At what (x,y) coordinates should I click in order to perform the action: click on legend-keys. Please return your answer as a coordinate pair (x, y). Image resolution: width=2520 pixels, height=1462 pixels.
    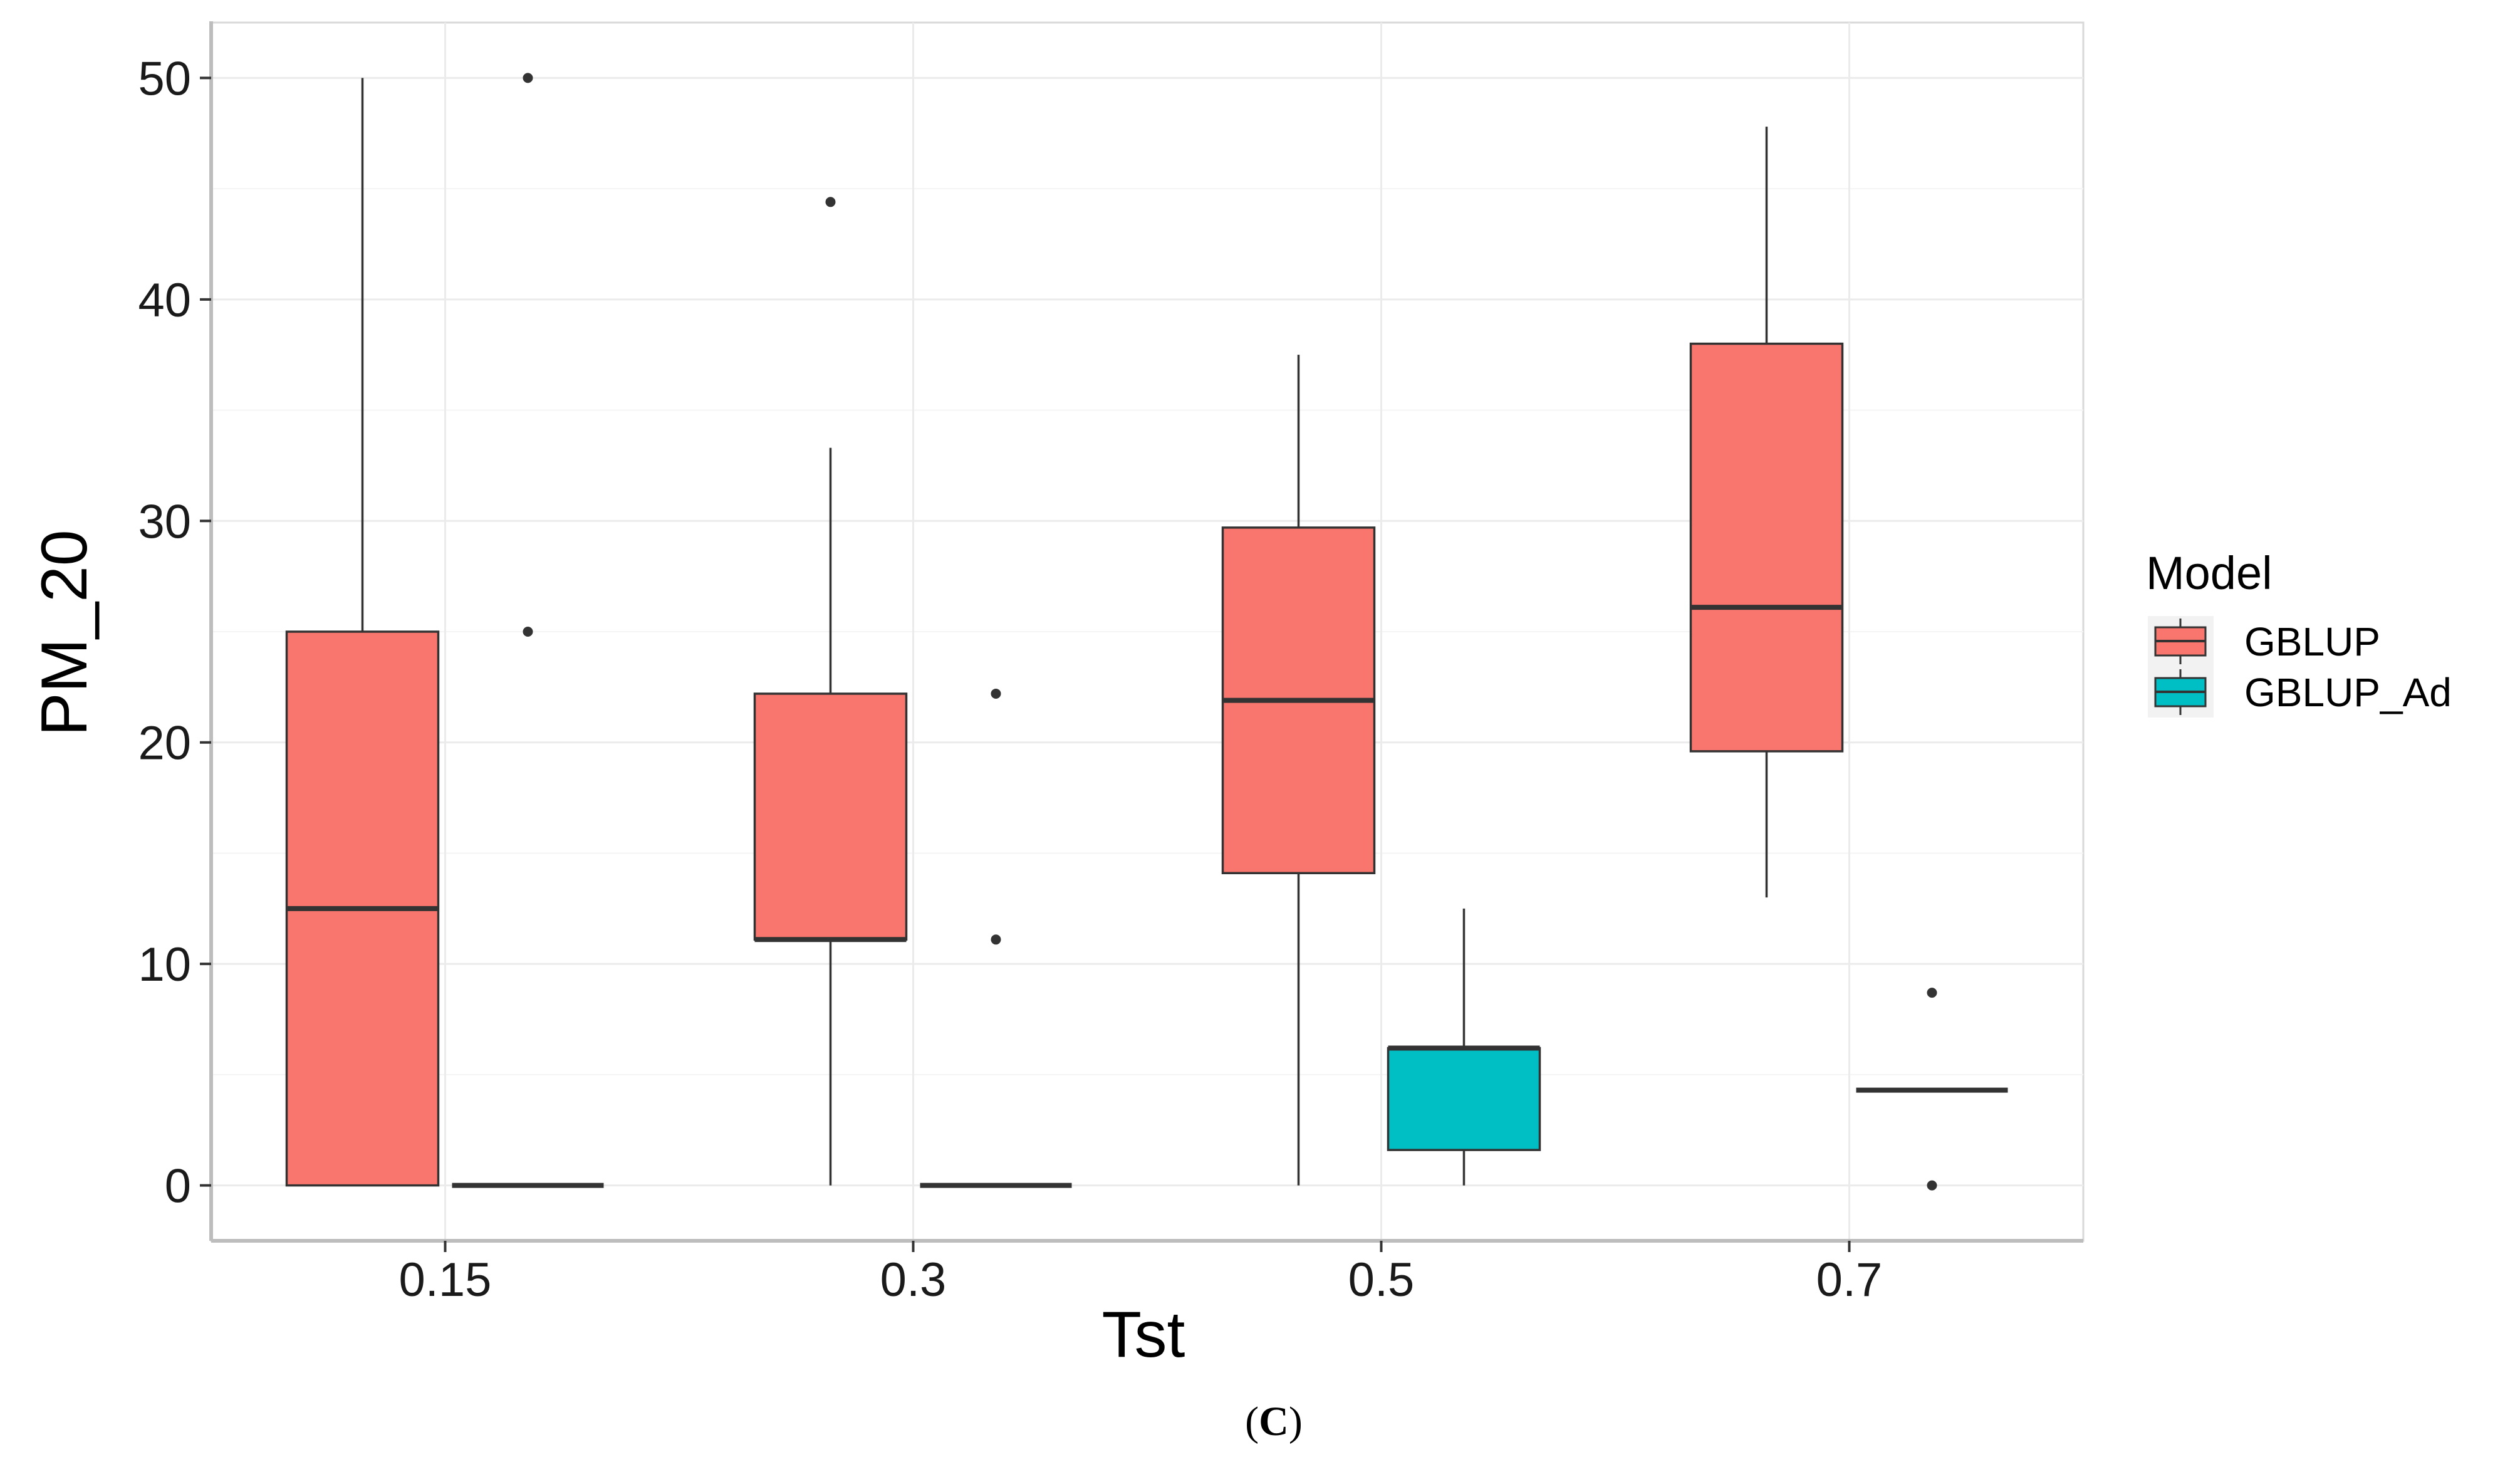
    Looking at the image, I should click on (2181, 667).